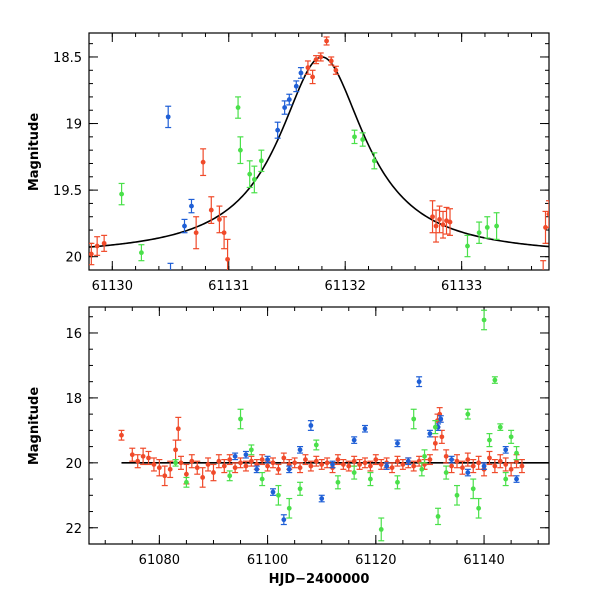 The image size is (600, 604). I want to click on bottom-xtick-label: 61120, so click(375, 560).